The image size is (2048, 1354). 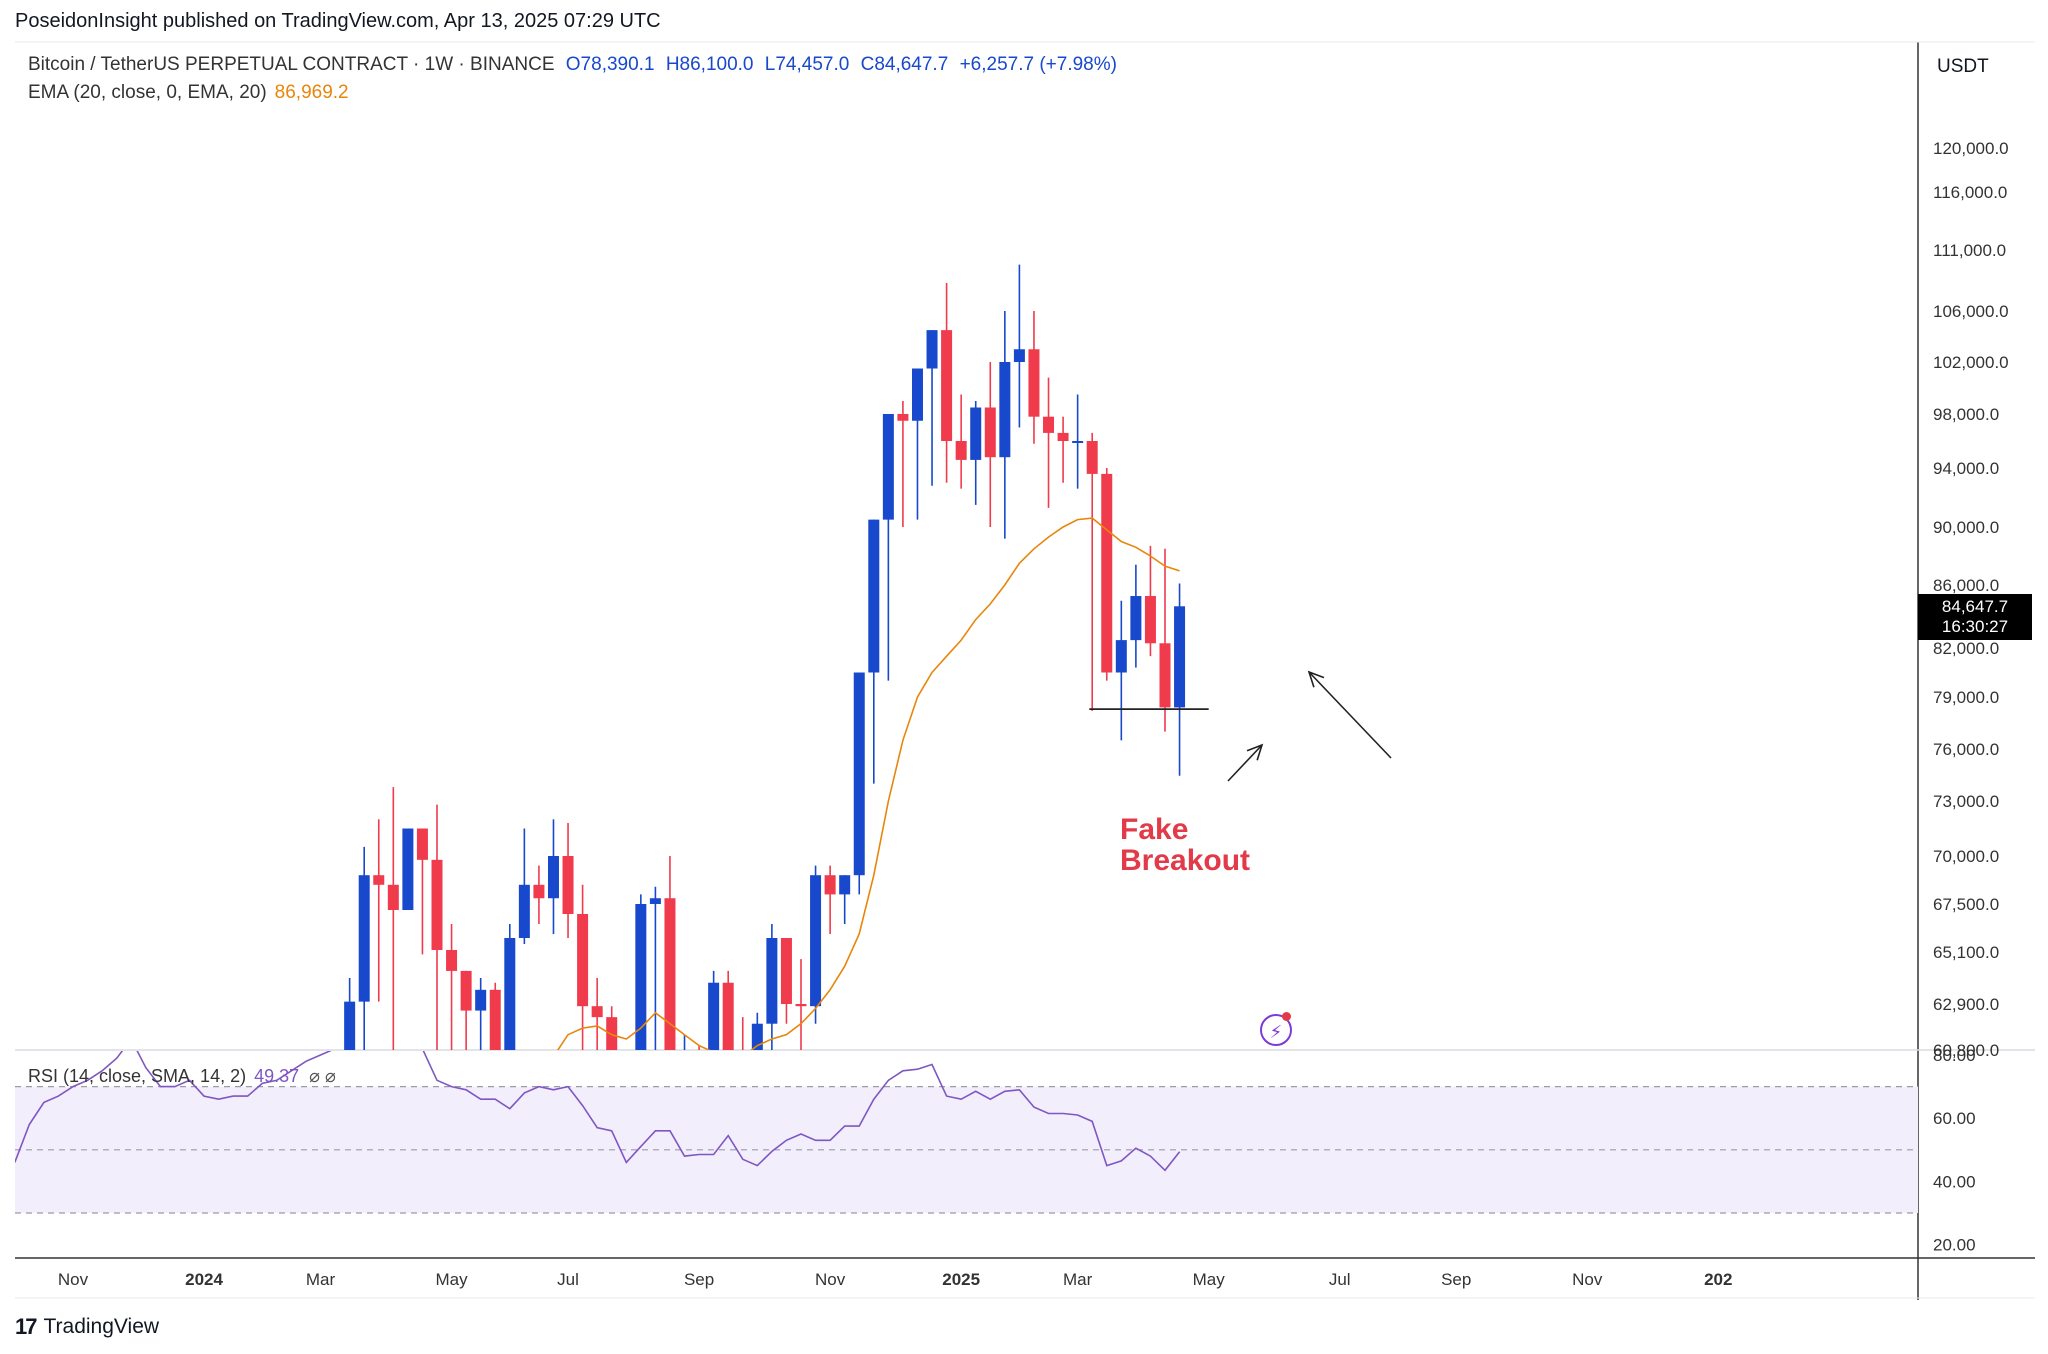 I want to click on price-tick-label: 98,000.0, so click(x=1966, y=414).